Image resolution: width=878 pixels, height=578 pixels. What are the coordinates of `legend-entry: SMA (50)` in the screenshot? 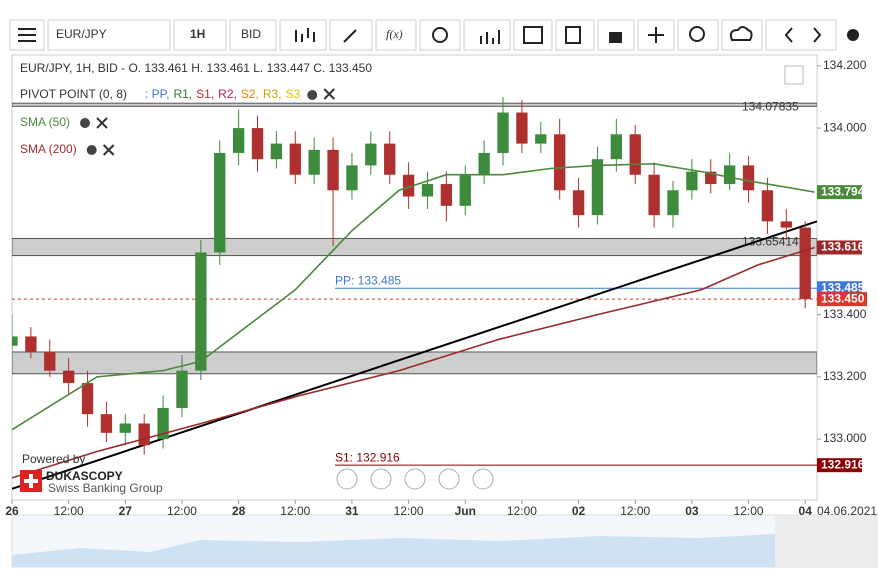 It's located at (45, 122).